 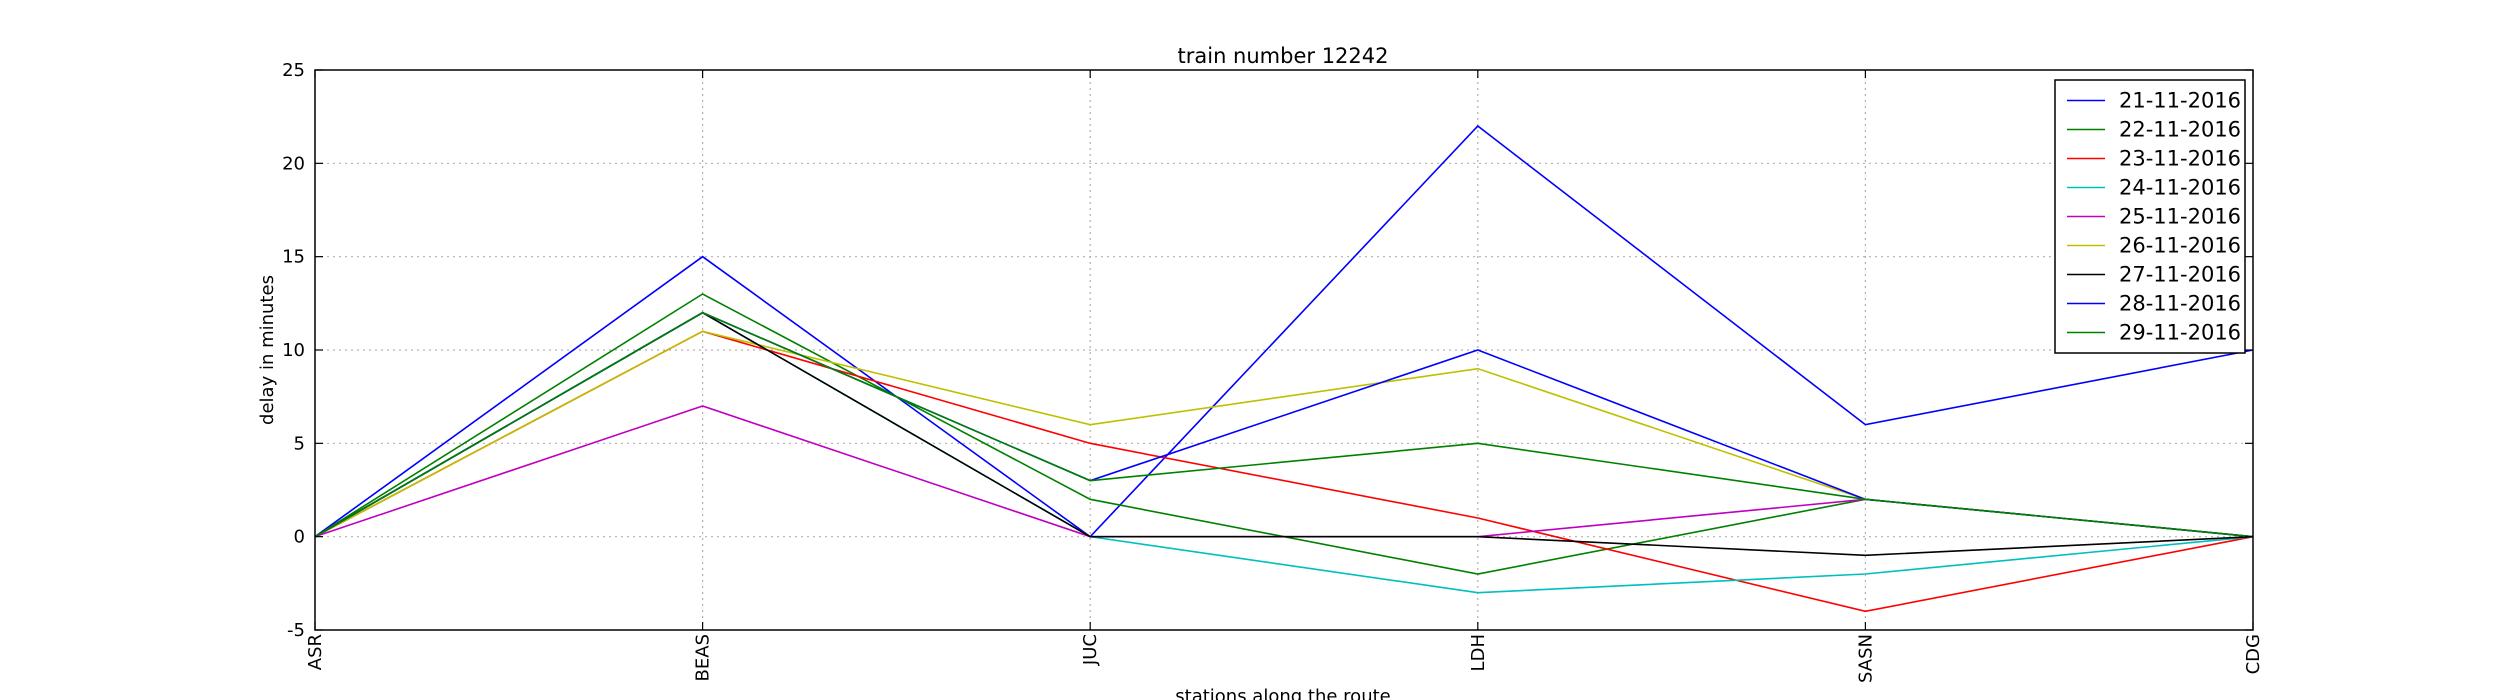 I want to click on legend-label: 25-11-2016, so click(x=2180, y=217).